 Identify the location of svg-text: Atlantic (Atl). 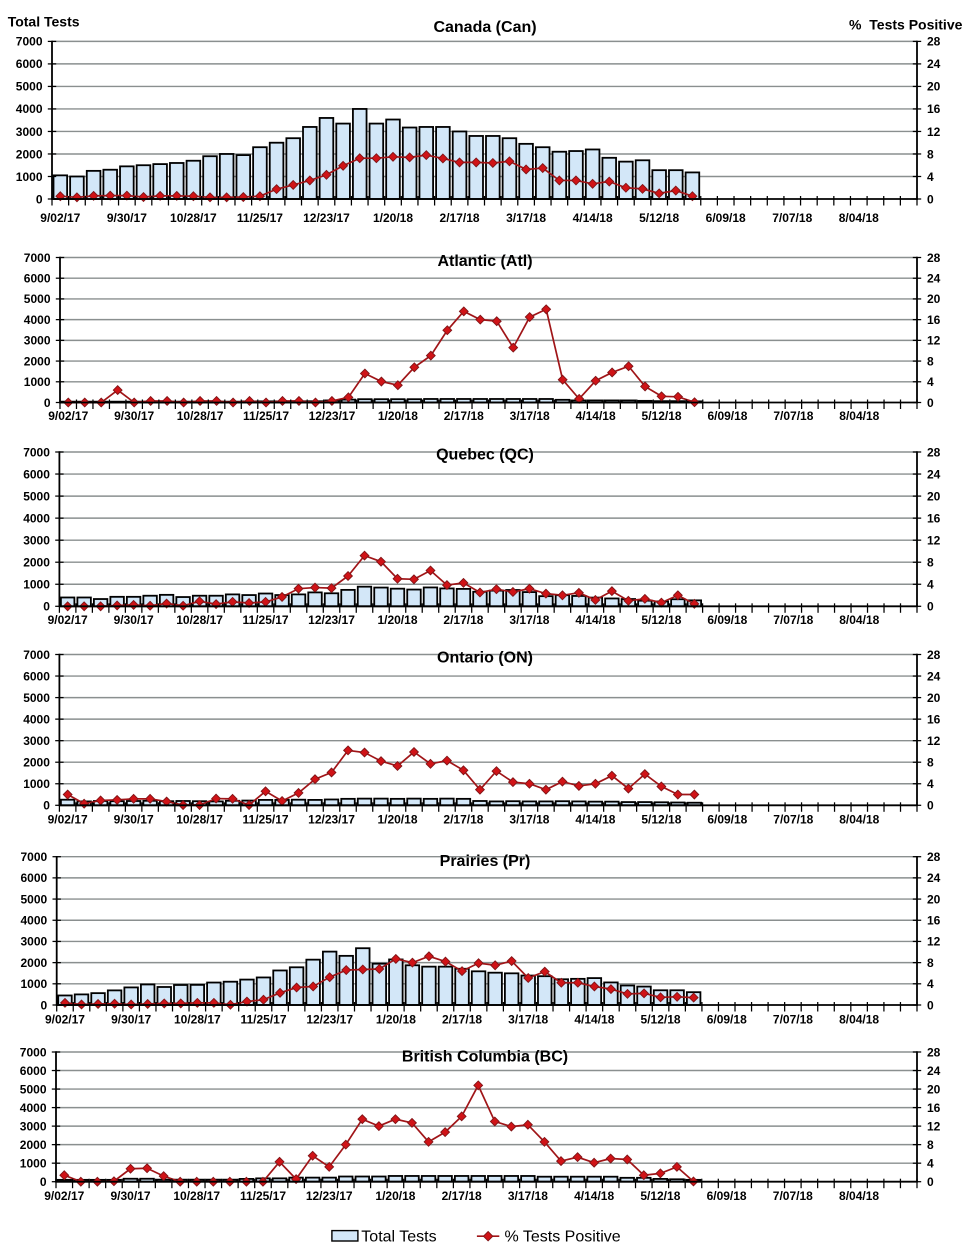
(484, 261).